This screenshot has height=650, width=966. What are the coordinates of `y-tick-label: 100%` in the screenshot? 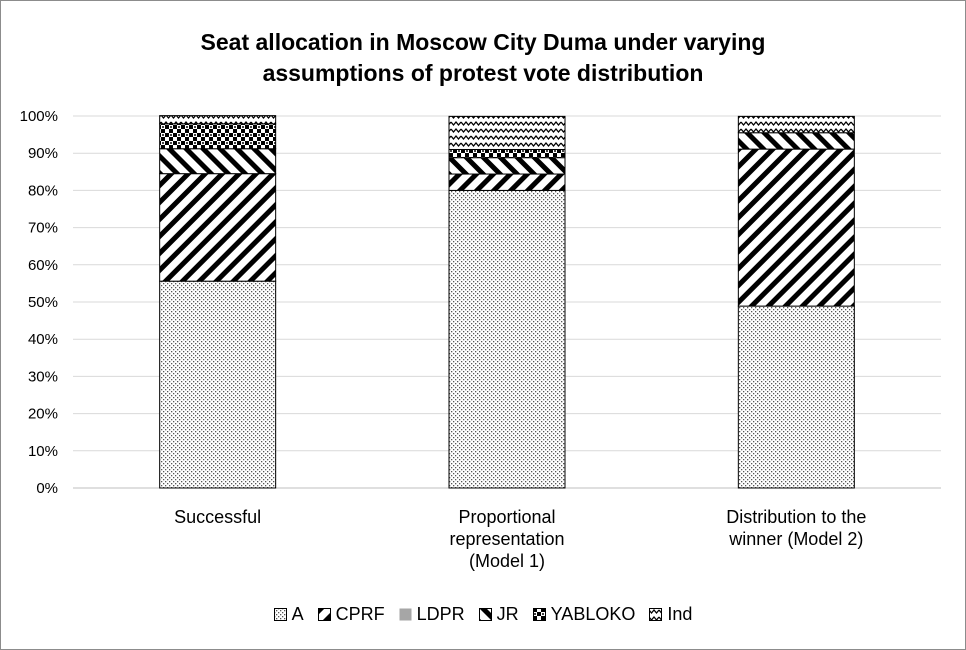 It's located at (39, 116).